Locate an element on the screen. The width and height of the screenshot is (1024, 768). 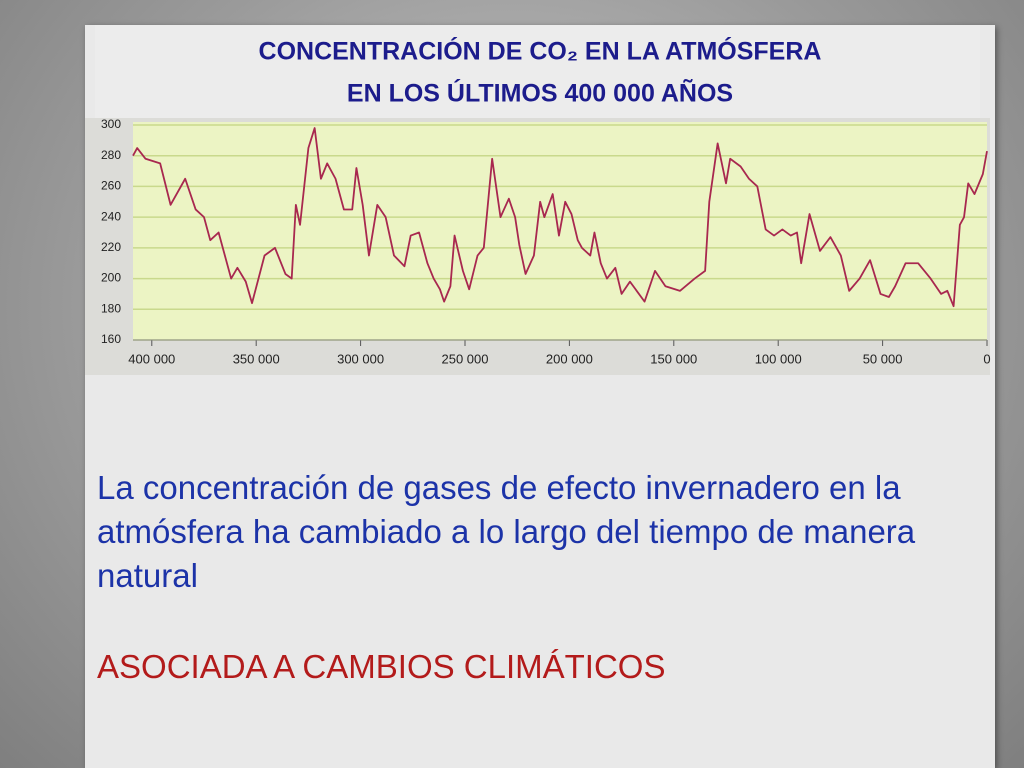
chart-subtitle: EN LOS ÚLTIMOS 400 000 AÑOS is located at coordinates (540, 93).